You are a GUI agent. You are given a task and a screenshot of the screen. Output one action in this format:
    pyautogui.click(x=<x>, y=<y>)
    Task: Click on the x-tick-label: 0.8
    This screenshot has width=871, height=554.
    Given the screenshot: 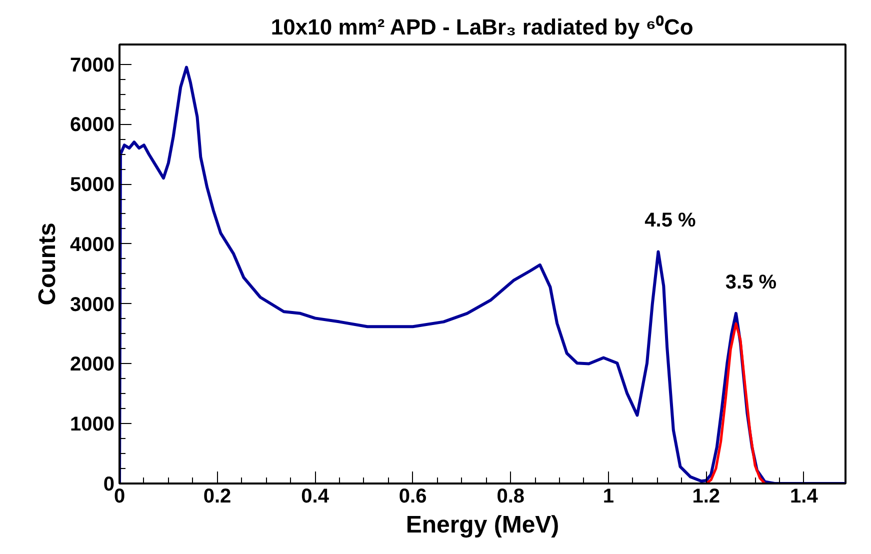 What is the action you would take?
    pyautogui.click(x=510, y=497)
    